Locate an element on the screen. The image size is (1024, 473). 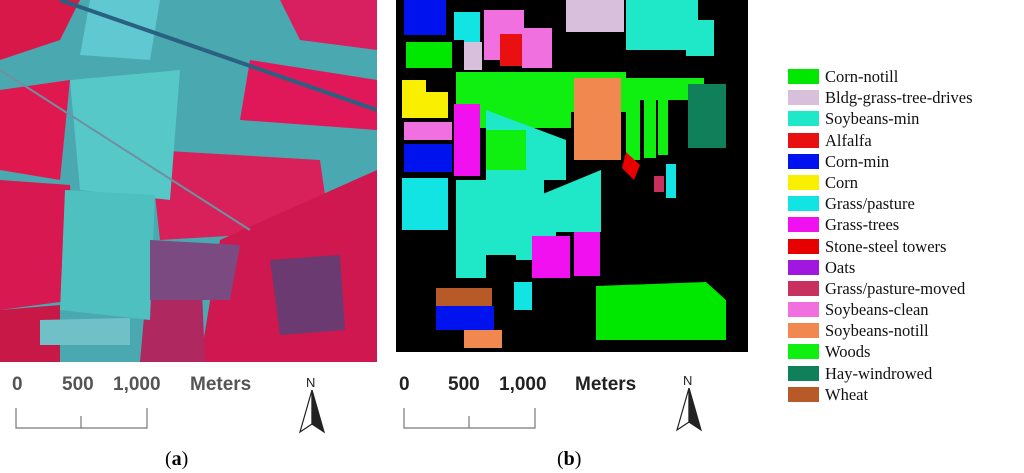
panel-caption-b: (b) is located at coordinates (569, 459).